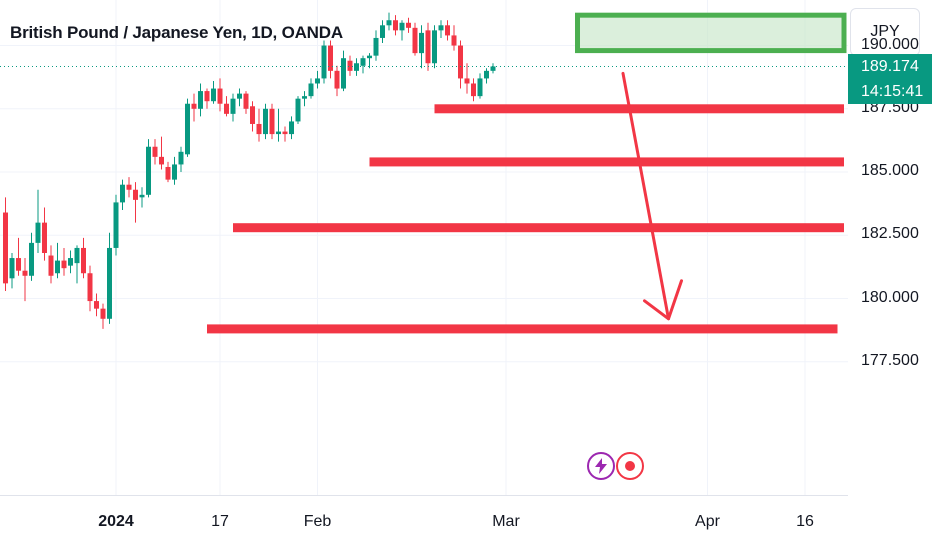 The height and width of the screenshot is (550, 932). Describe the element at coordinates (890, 360) in the screenshot. I see `price-tick-label: 177.500` at that location.